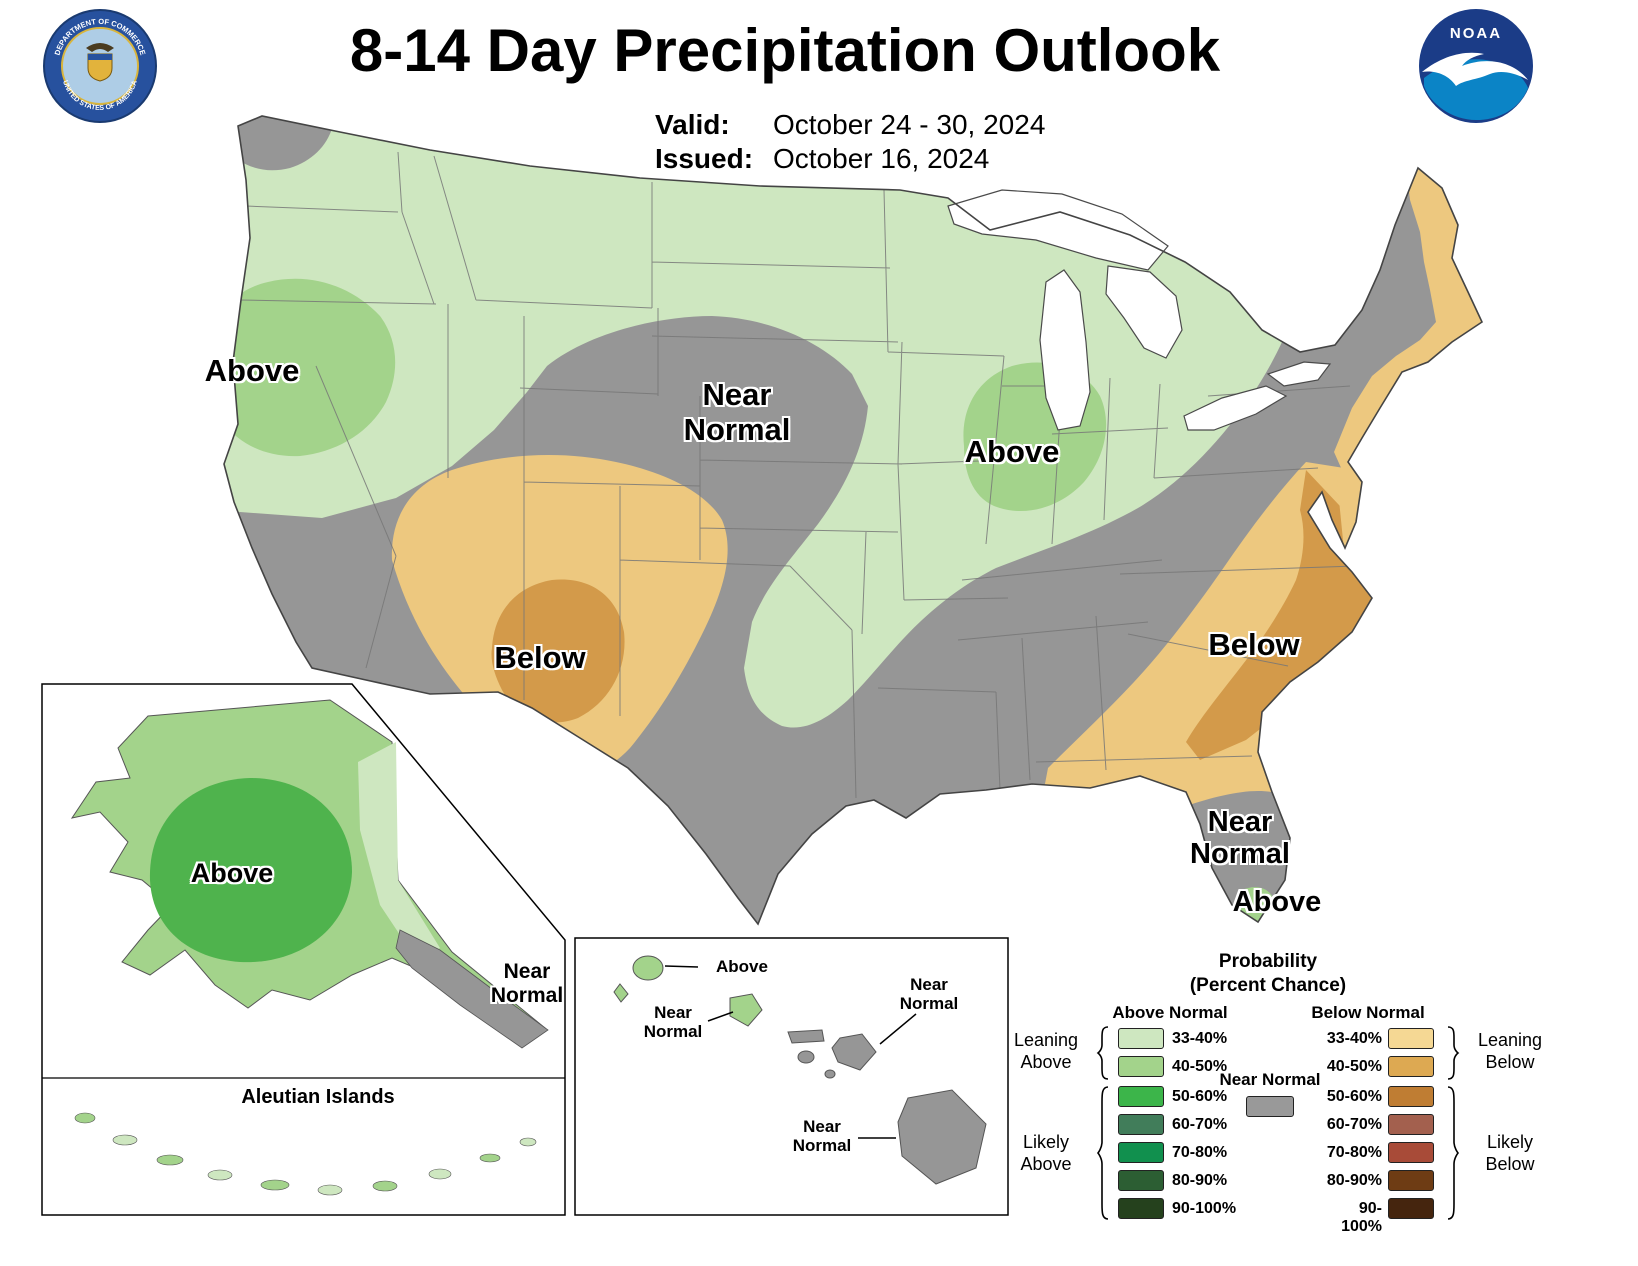 This screenshot has height=1266, width=1638. What do you see at coordinates (621, 993) in the screenshot?
I see `island-niihau` at bounding box center [621, 993].